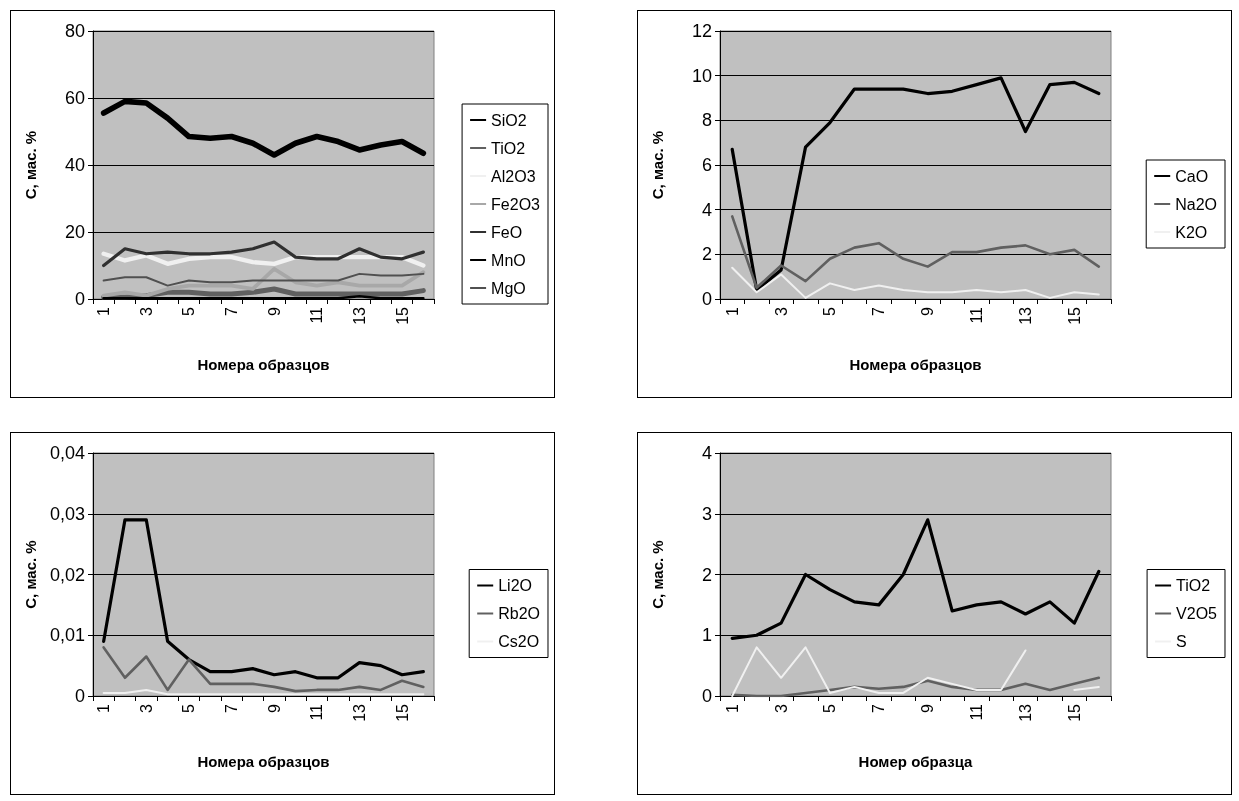 Image resolution: width=1239 pixels, height=801 pixels. Describe the element at coordinates (1197, 613) in the screenshot. I see `legend-label: V2O5` at that location.